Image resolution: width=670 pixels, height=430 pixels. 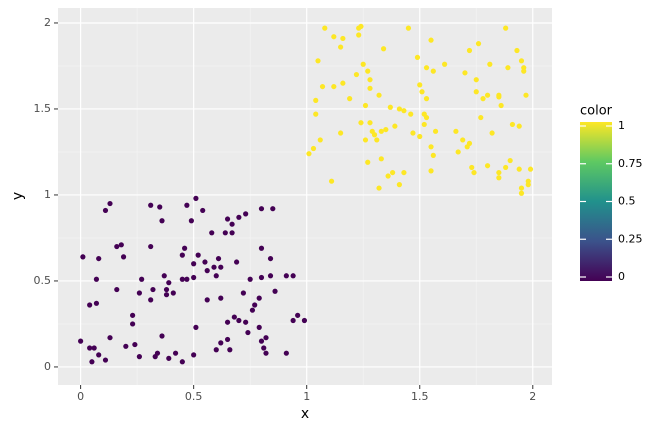 I want to click on x-axis-title: x, so click(x=305, y=414).